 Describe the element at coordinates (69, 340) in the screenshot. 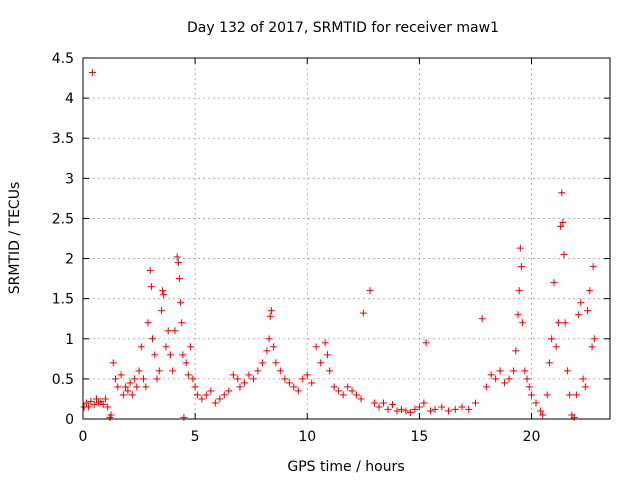

I see `y-tick-label: 1` at that location.